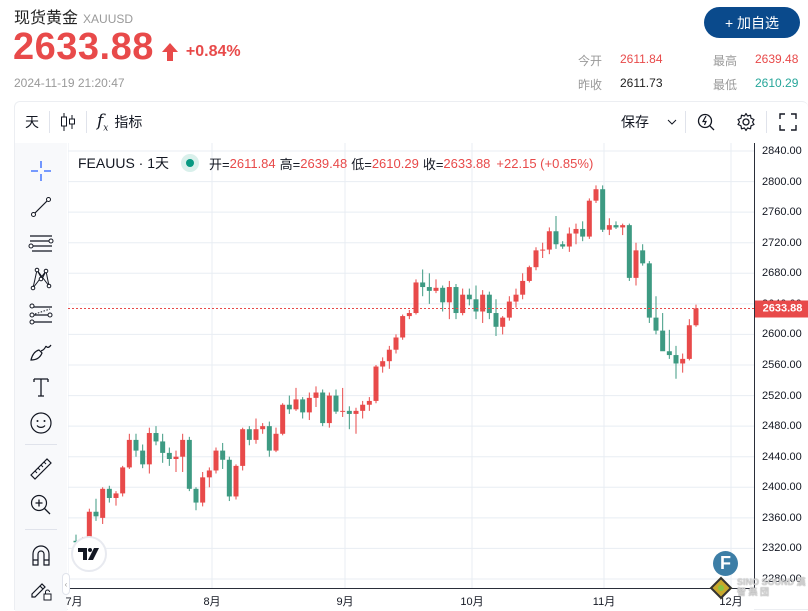  I want to click on legend-change: +22.15 (+0.85%), so click(545, 163).